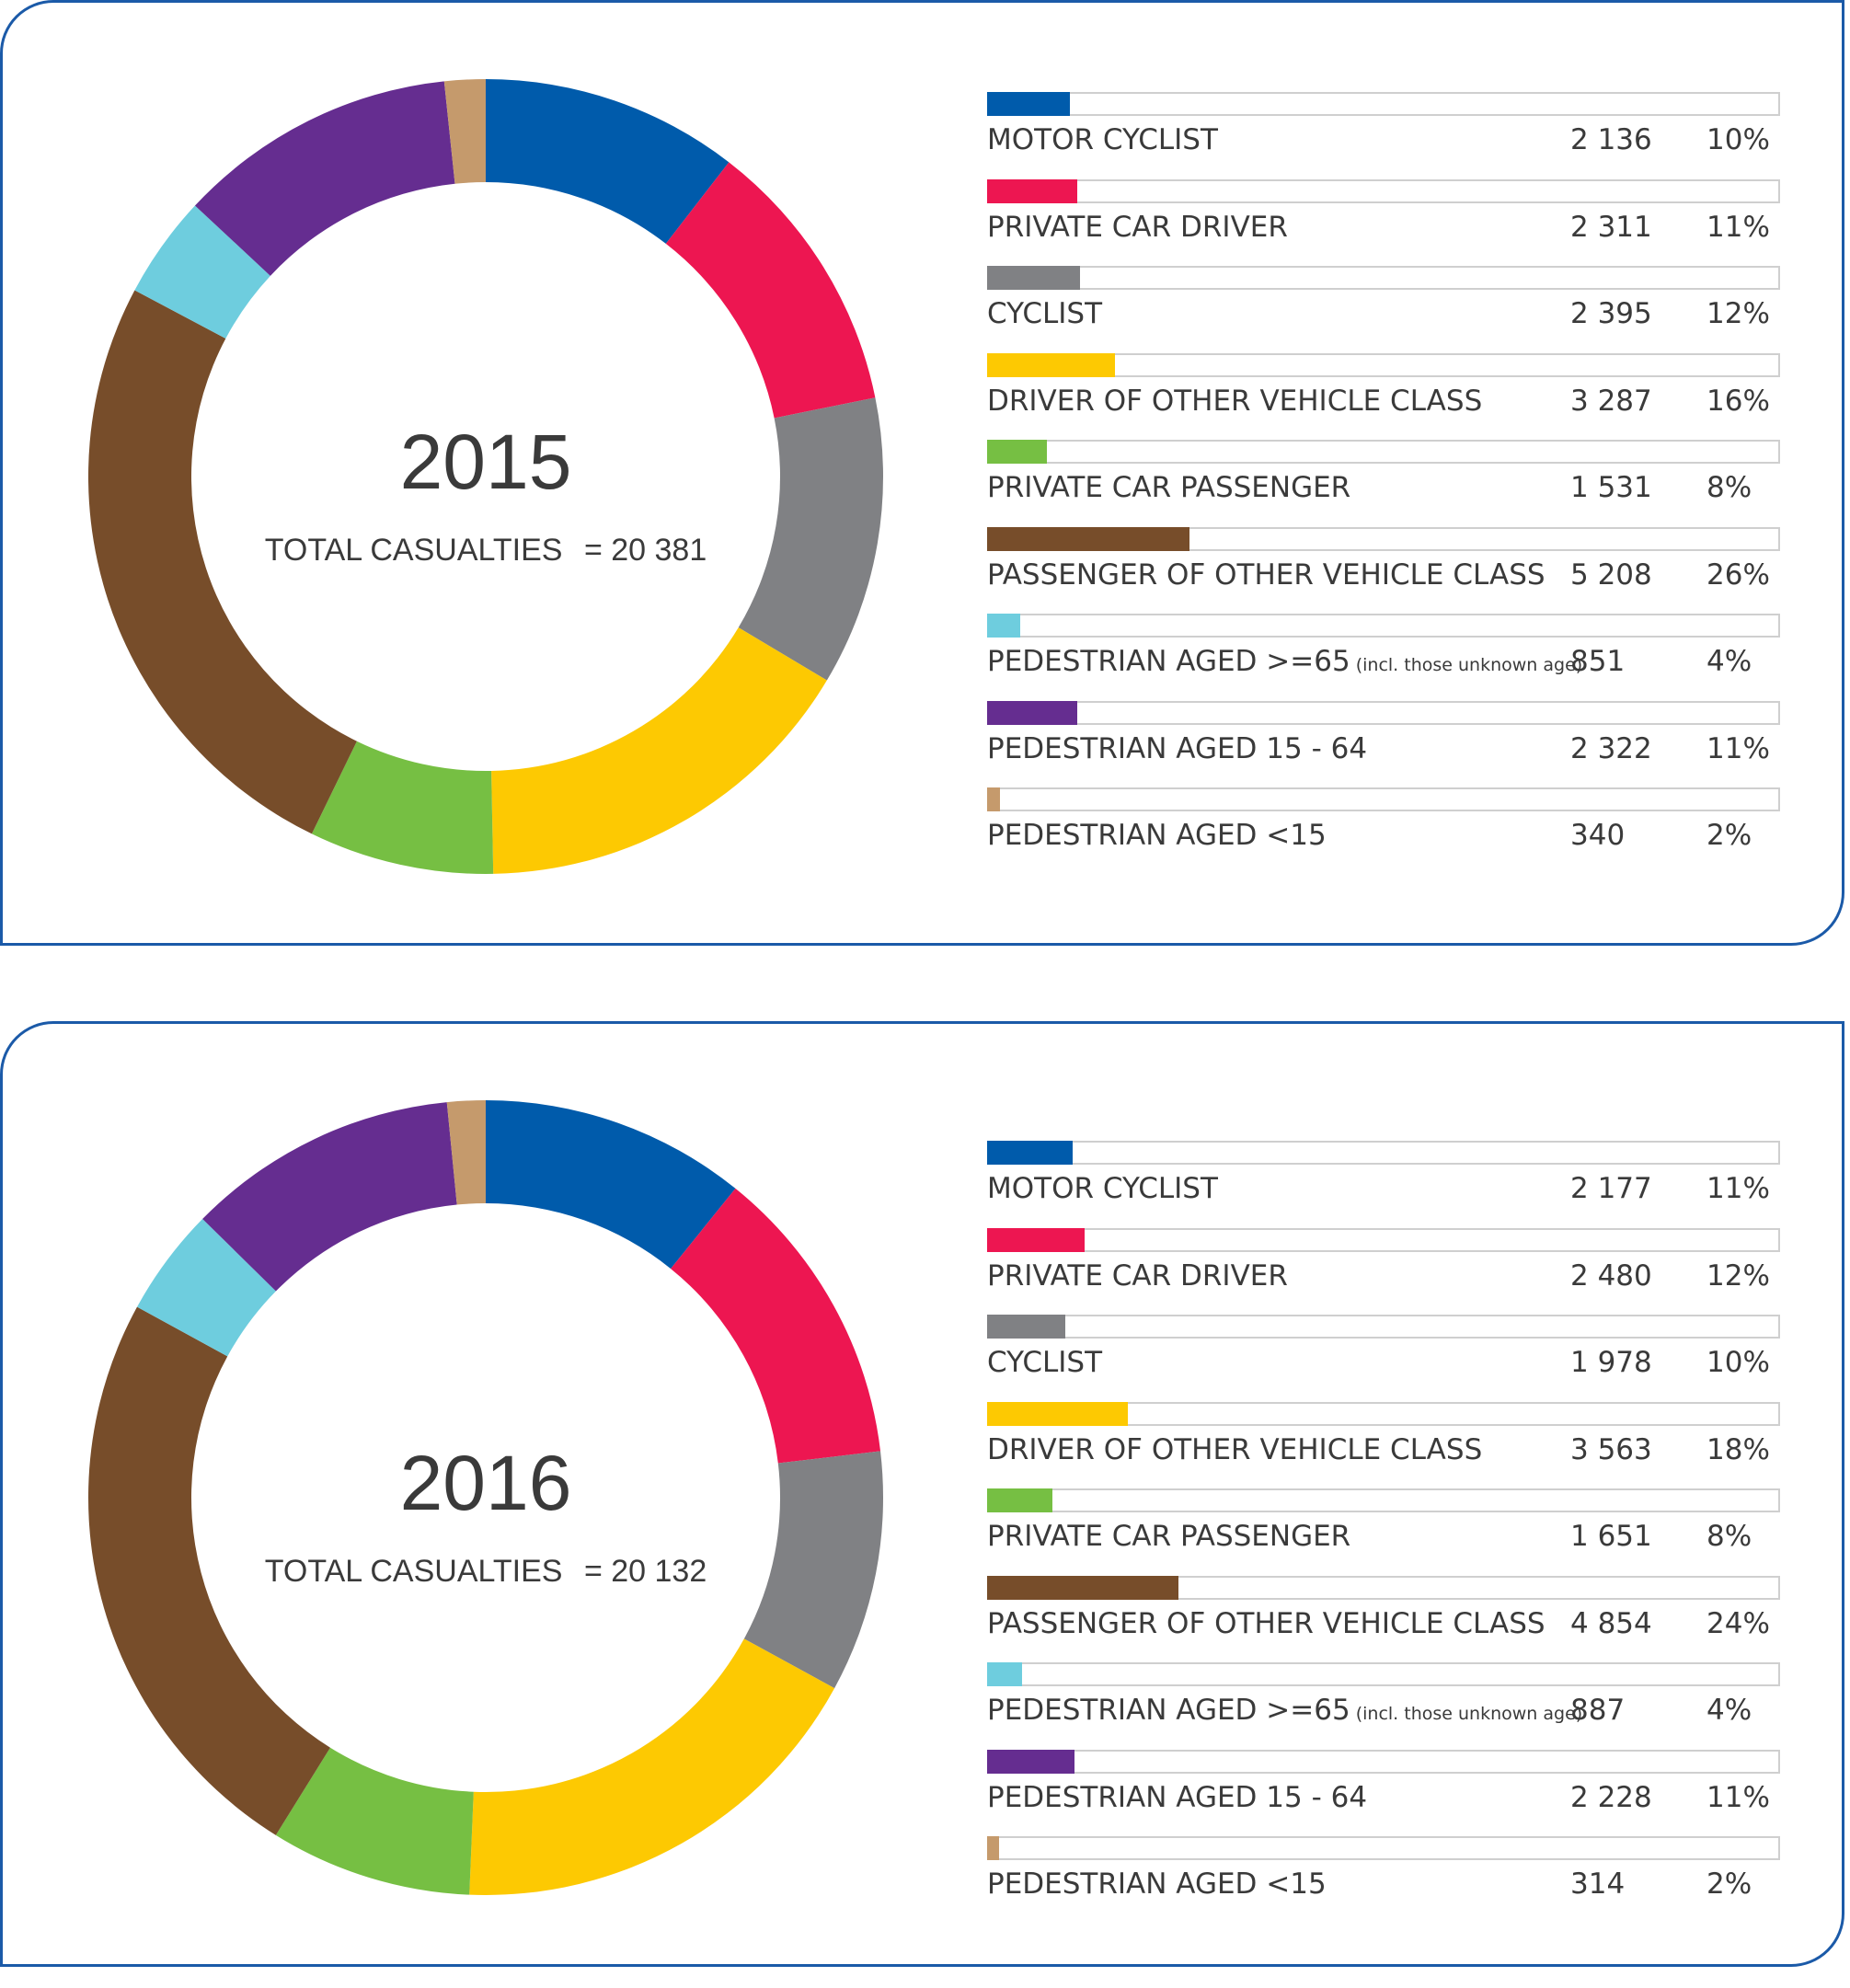  Describe the element at coordinates (1738, 1362) in the screenshot. I see `legend-percent: 10%` at that location.